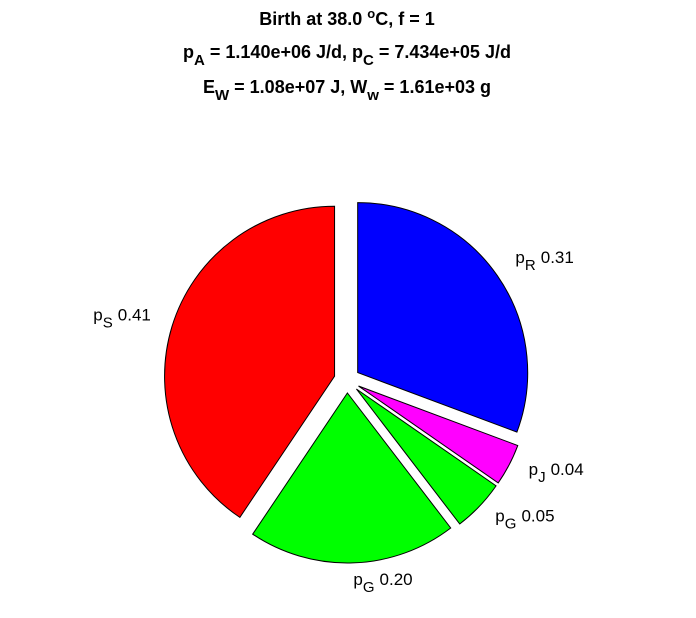 The height and width of the screenshot is (618, 696). Describe the element at coordinates (567, 469) in the screenshot. I see `label-value: 0.04` at that location.